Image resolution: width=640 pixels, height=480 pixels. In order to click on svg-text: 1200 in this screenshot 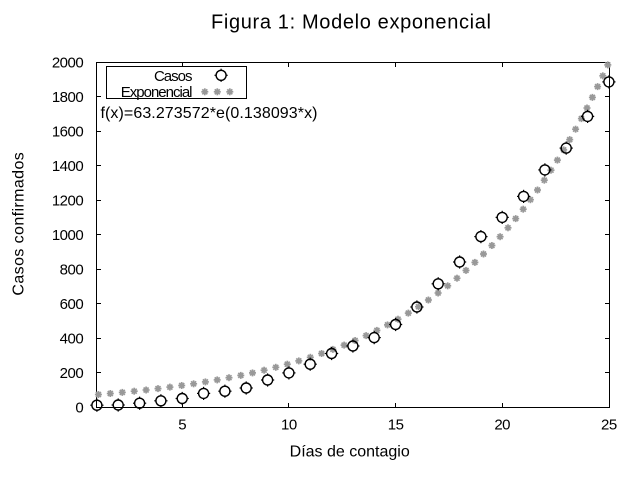, I will do `click(68, 201)`.